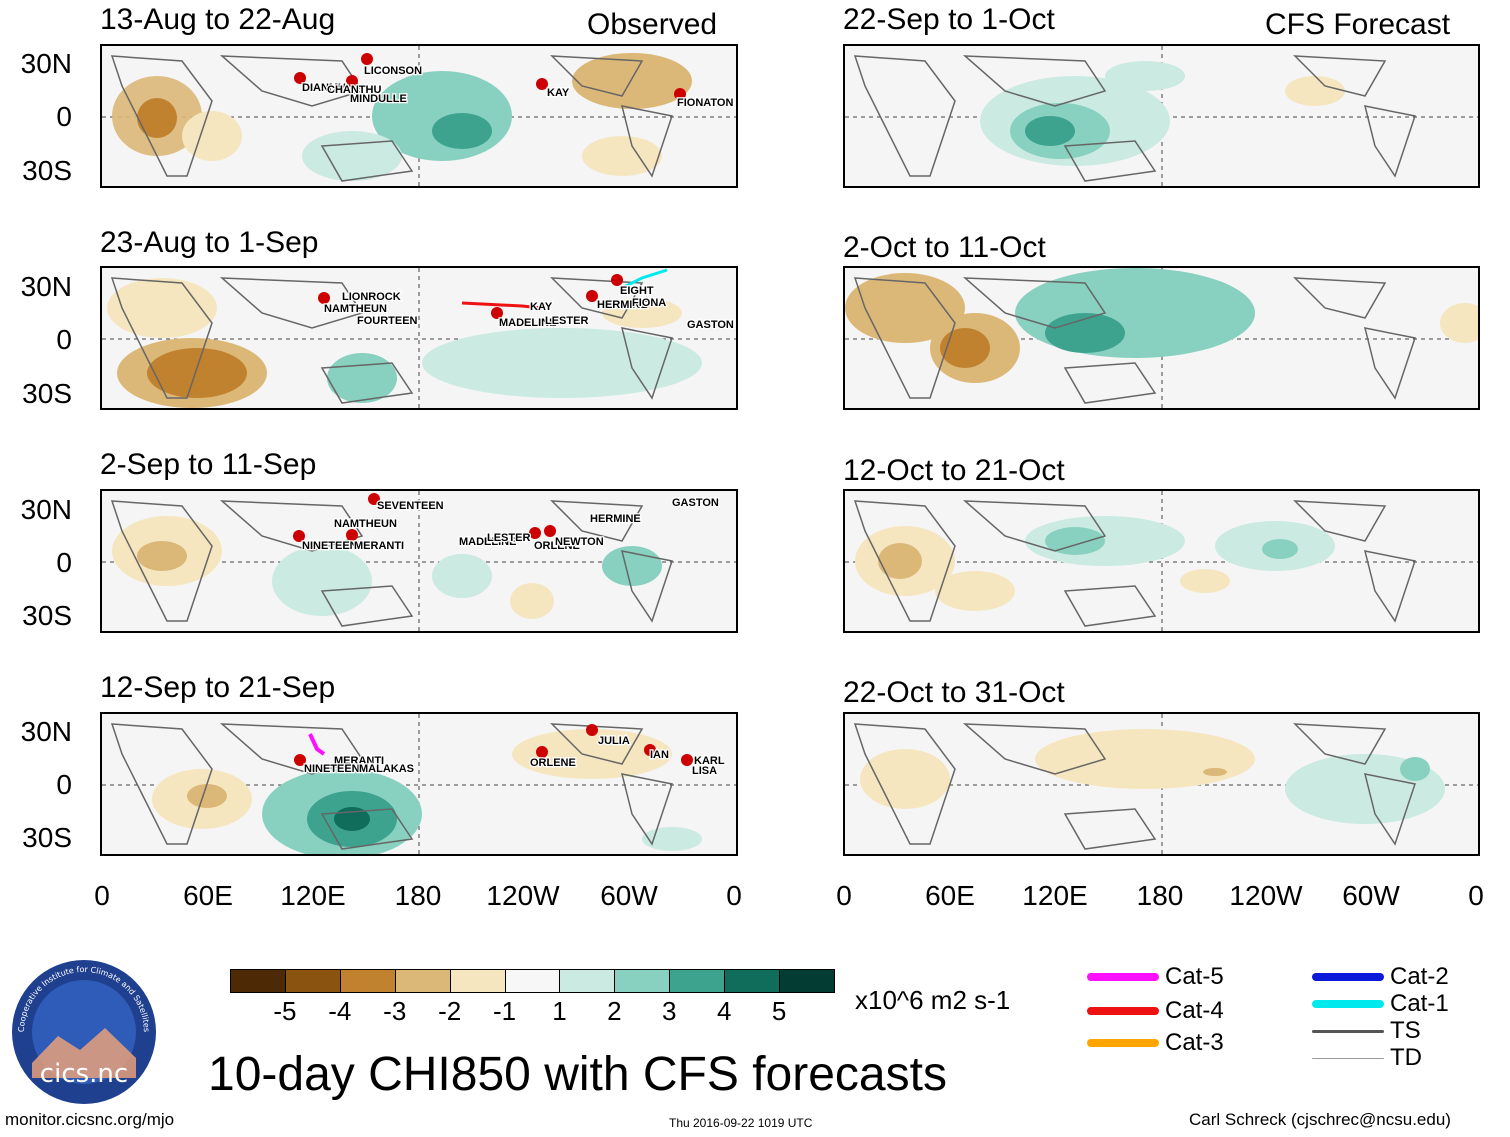 The image size is (1510, 1137). Describe the element at coordinates (90, 1119) in the screenshot. I see `source-url: monitor.cicsnc.org/mjo` at that location.